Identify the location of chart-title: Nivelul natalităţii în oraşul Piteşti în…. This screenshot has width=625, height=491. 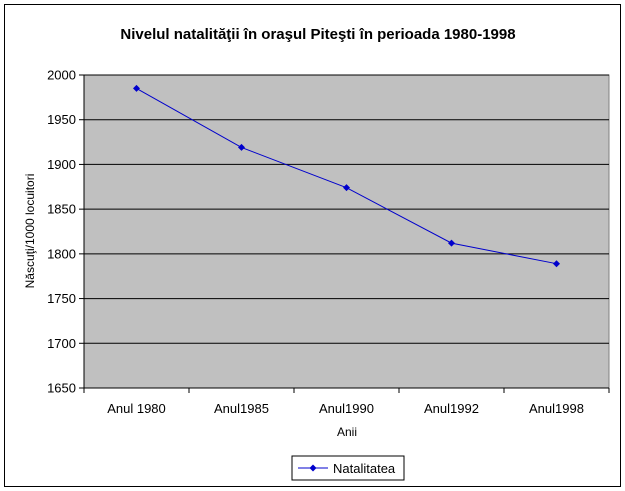
(317, 34).